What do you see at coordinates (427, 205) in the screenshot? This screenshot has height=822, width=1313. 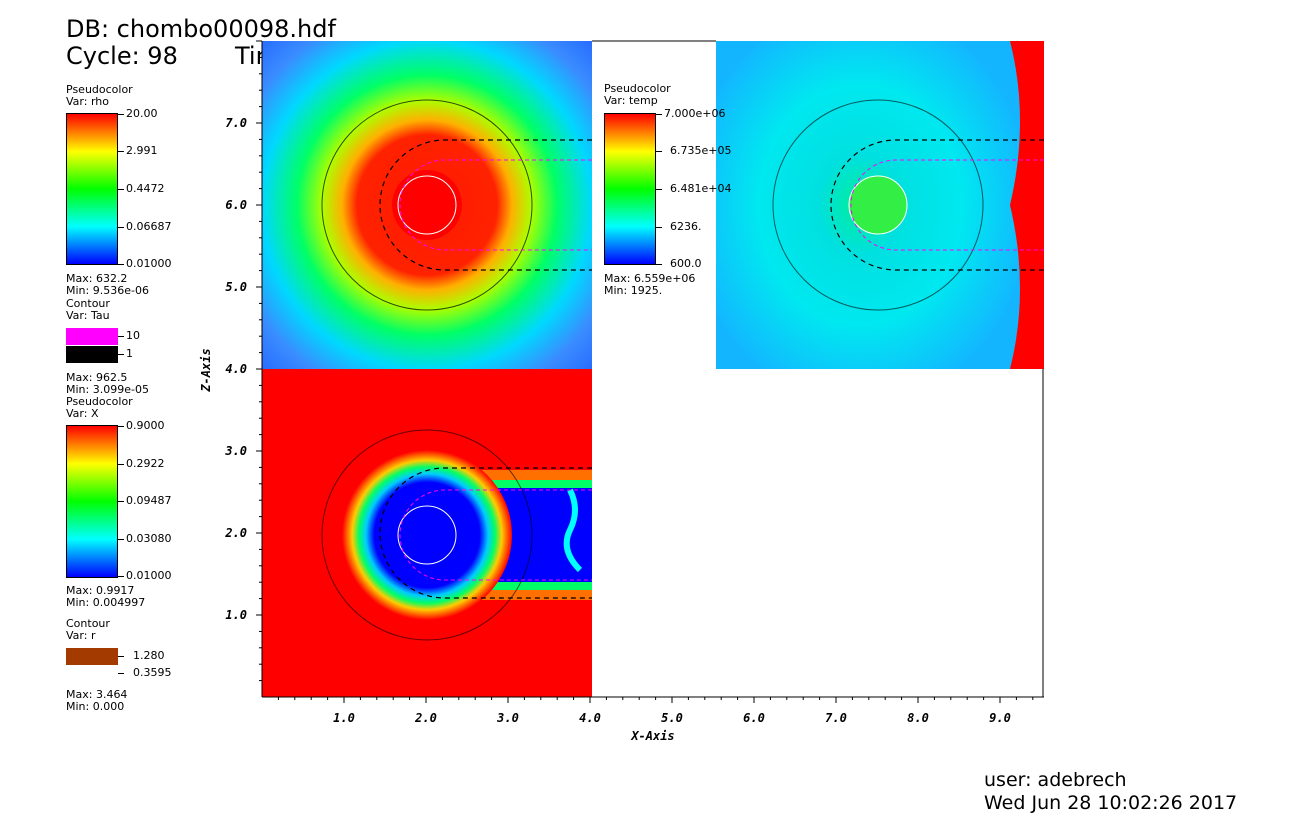 I see `panel-rho` at bounding box center [427, 205].